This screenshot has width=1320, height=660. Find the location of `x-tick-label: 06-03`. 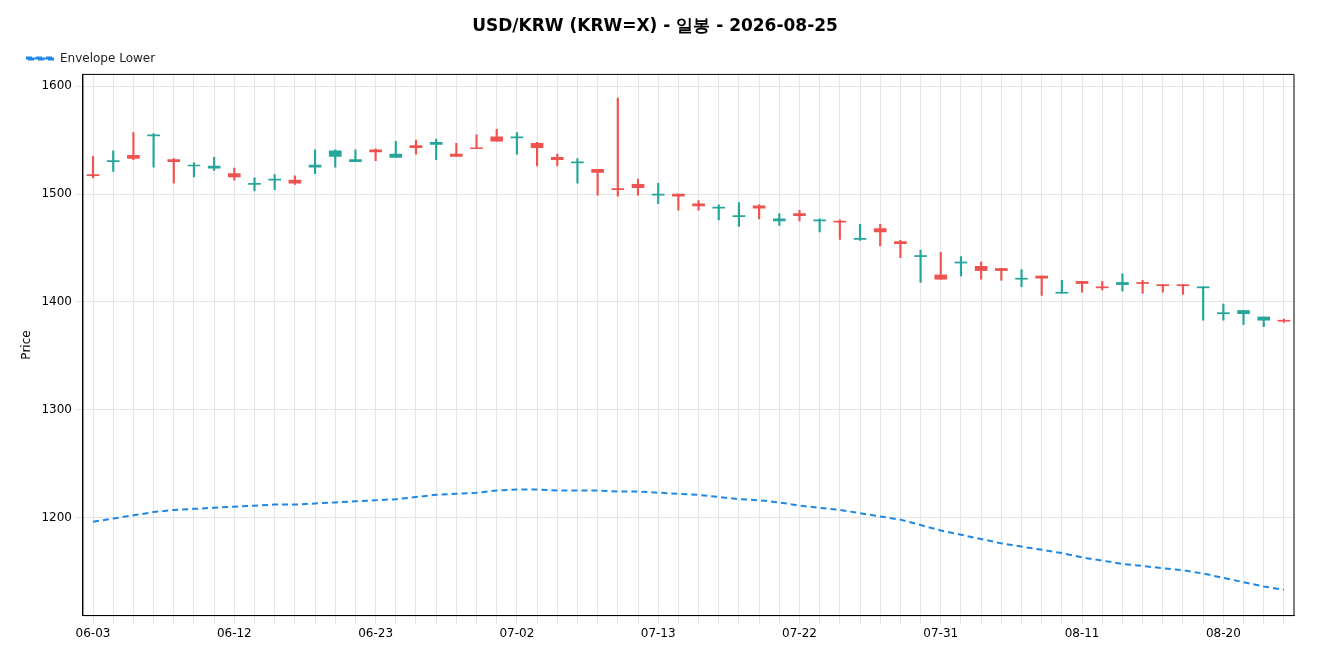

x-tick-label: 06-03 is located at coordinates (93, 632).